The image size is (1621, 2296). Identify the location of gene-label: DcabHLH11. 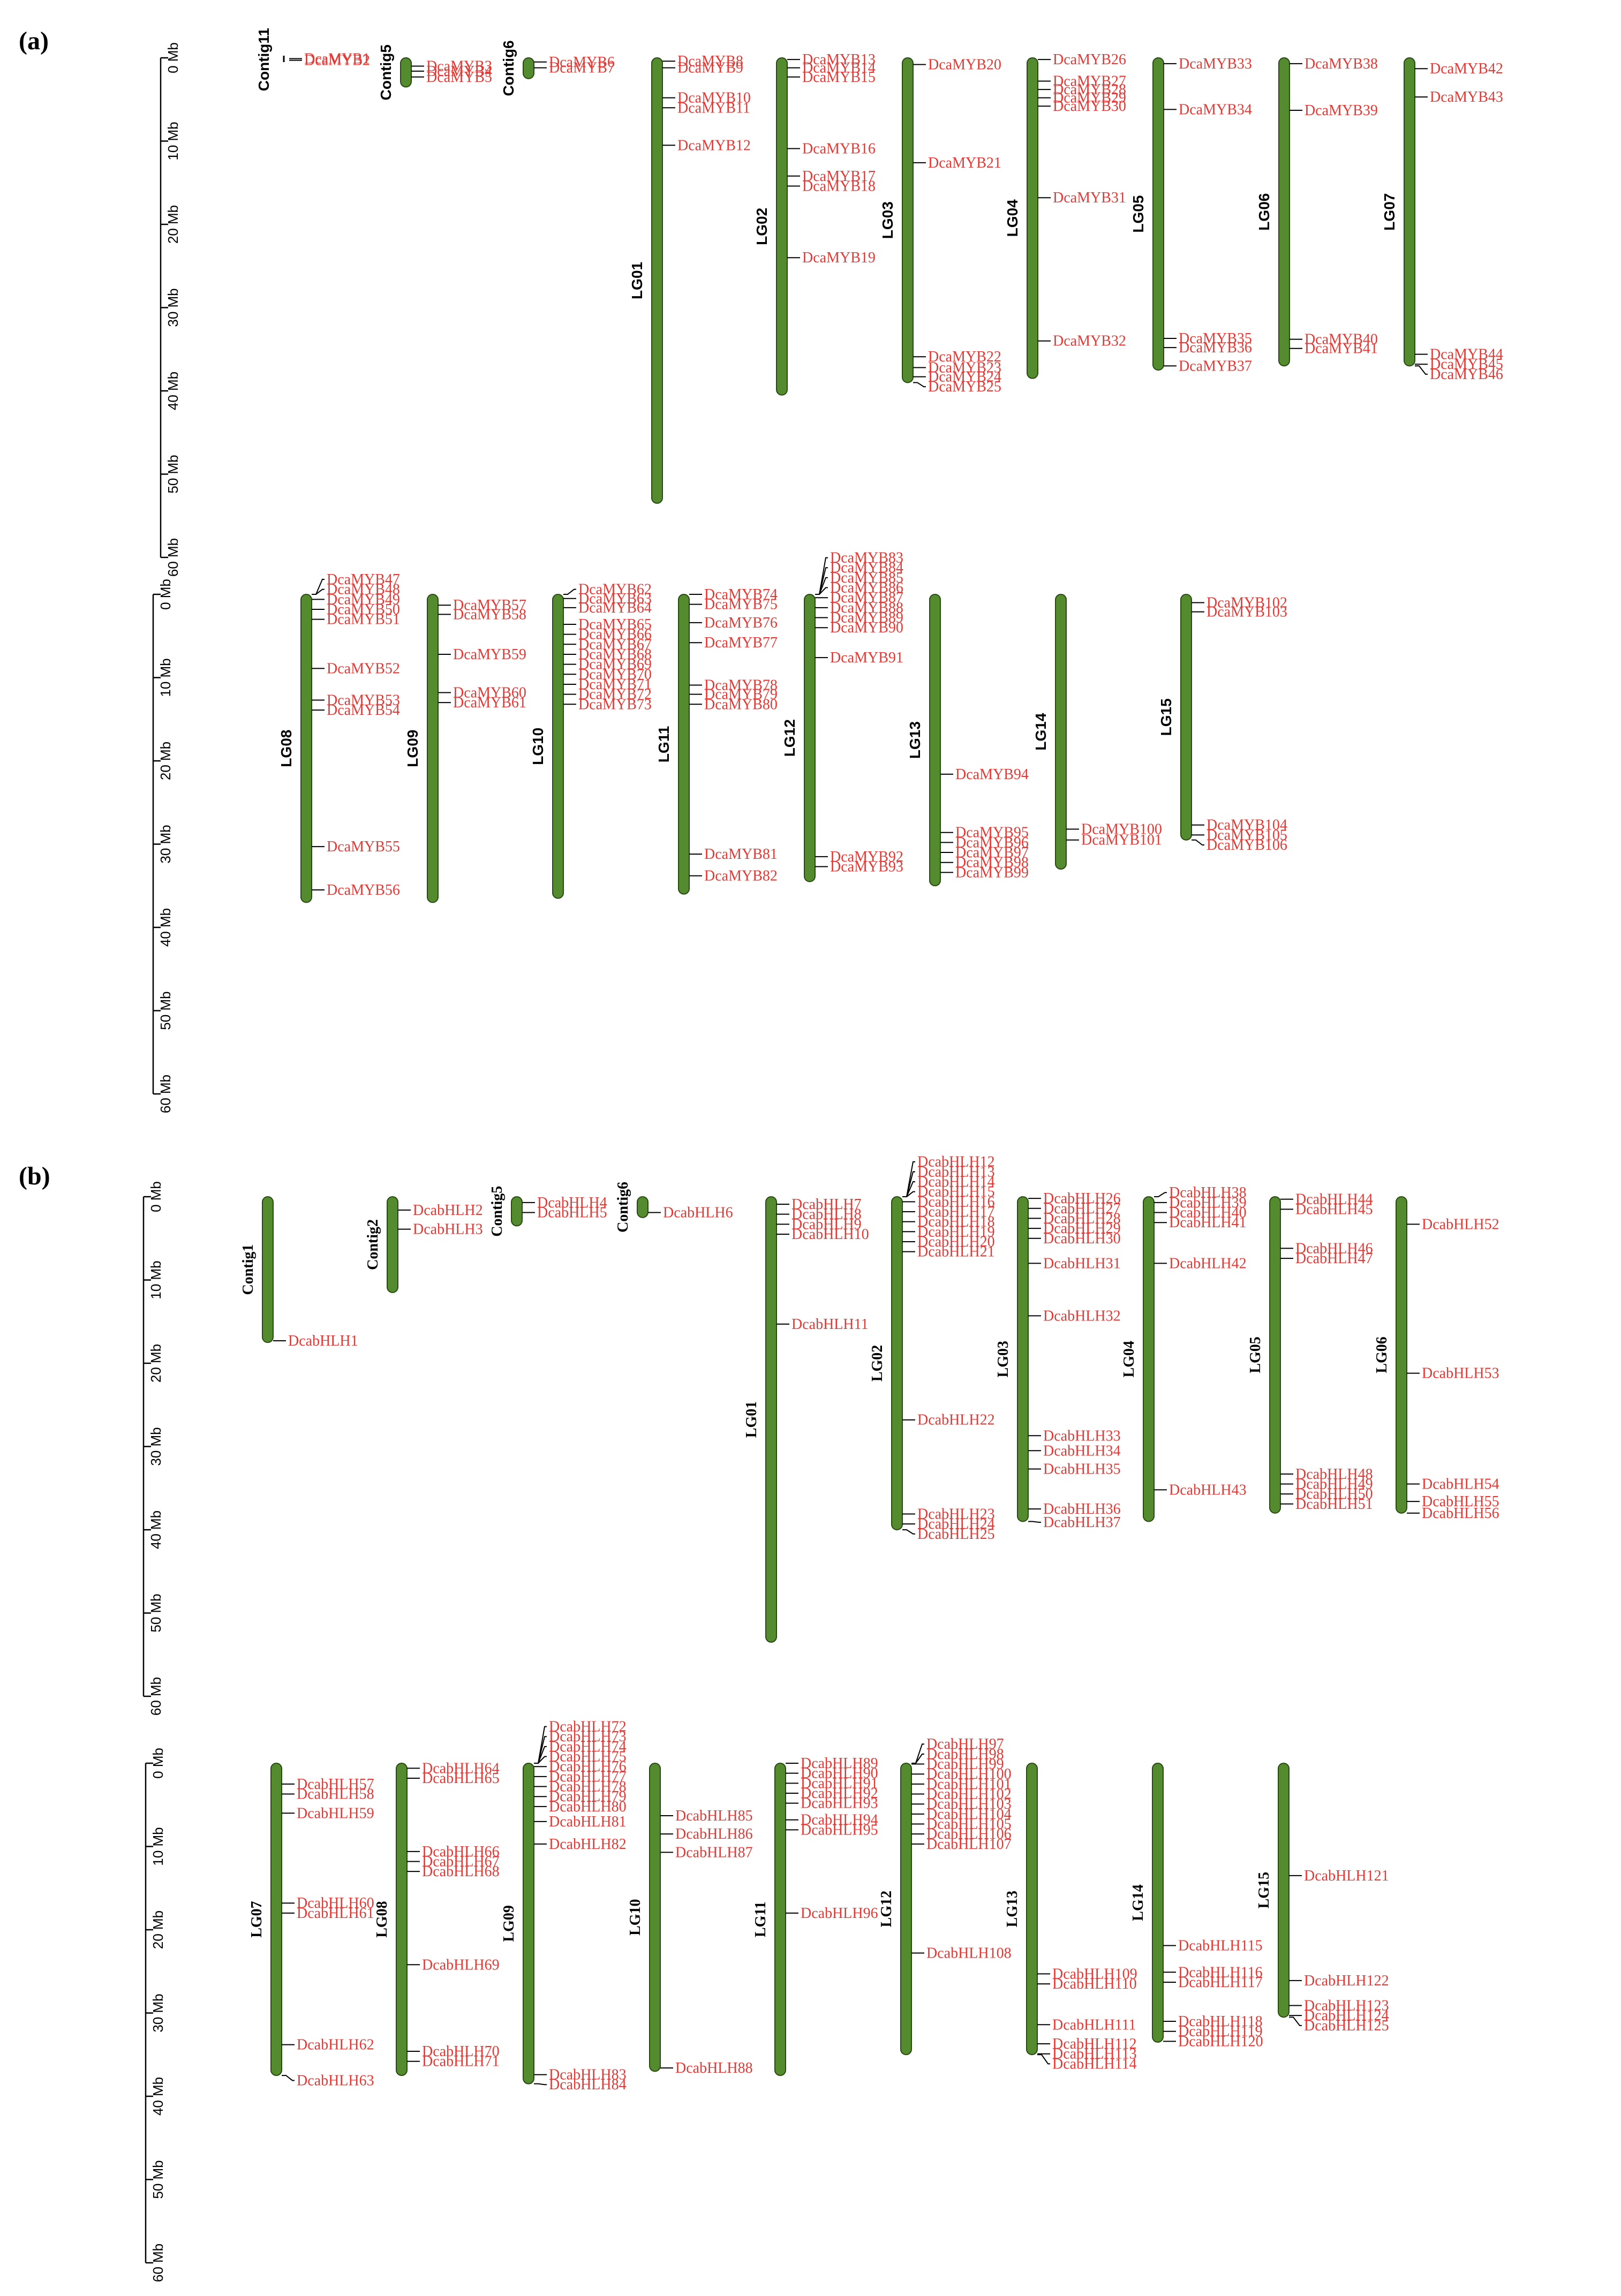
(830, 1324).